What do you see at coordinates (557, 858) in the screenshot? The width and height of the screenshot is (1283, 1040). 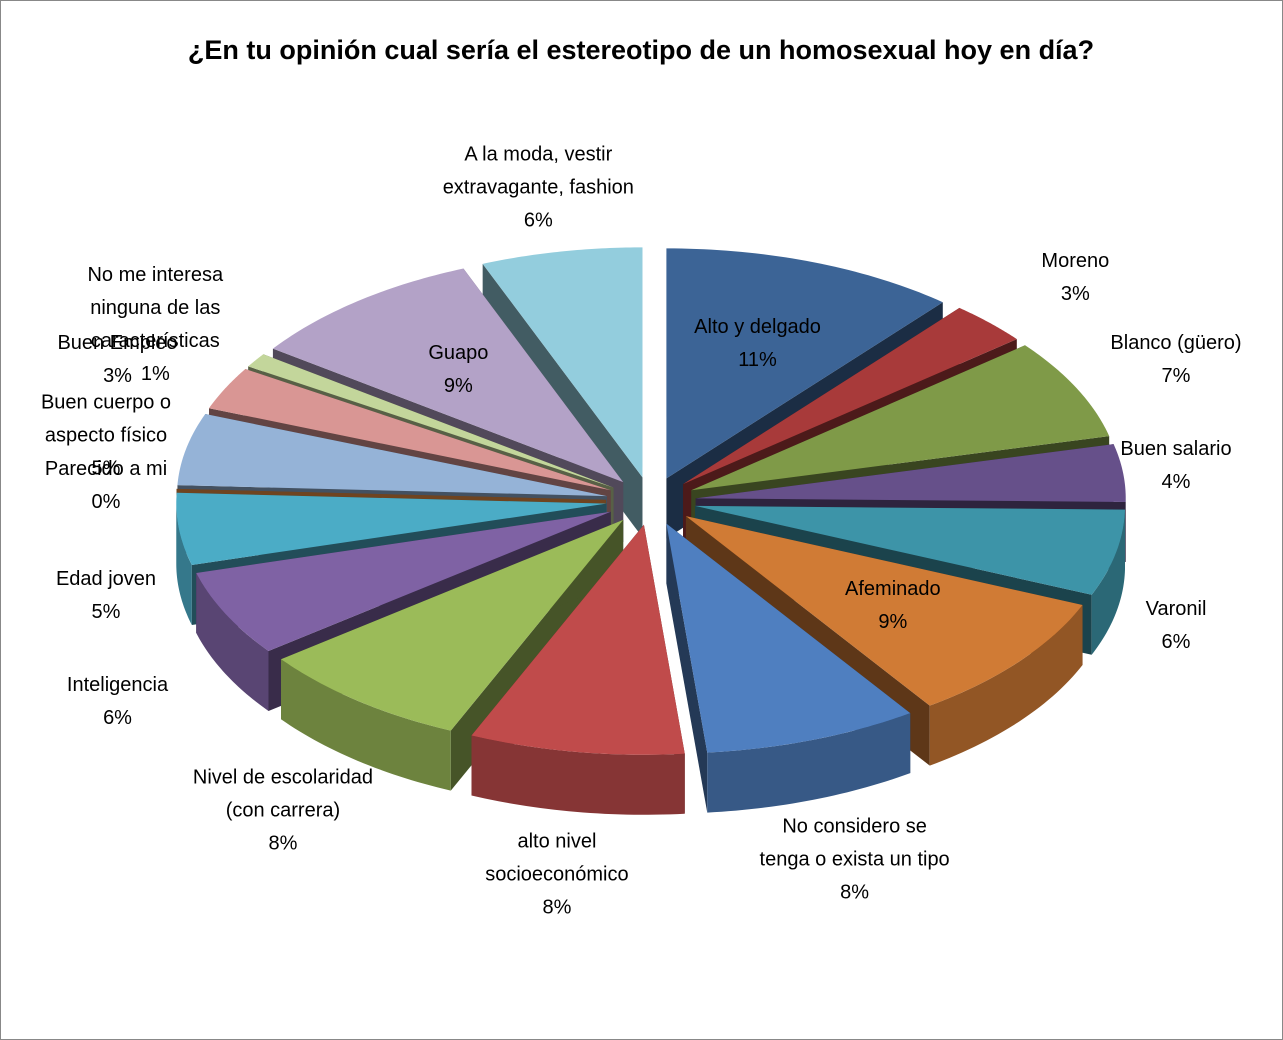 I see `category-label: alto nivel socioeconómico` at bounding box center [557, 858].